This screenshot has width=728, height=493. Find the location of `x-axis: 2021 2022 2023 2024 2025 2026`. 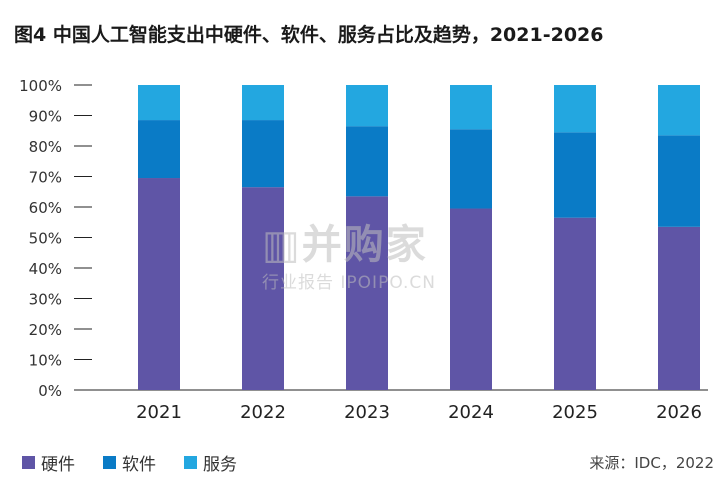

x-axis: 2021 2022 2023 2024 2025 2026 is located at coordinates (419, 412).